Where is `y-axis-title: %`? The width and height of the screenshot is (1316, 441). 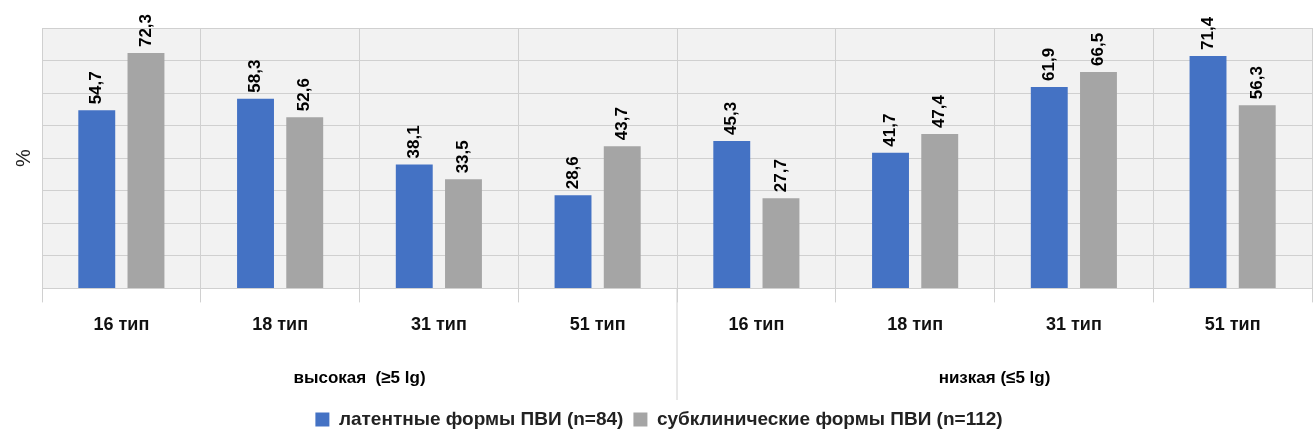
y-axis-title: % is located at coordinates (22, 158).